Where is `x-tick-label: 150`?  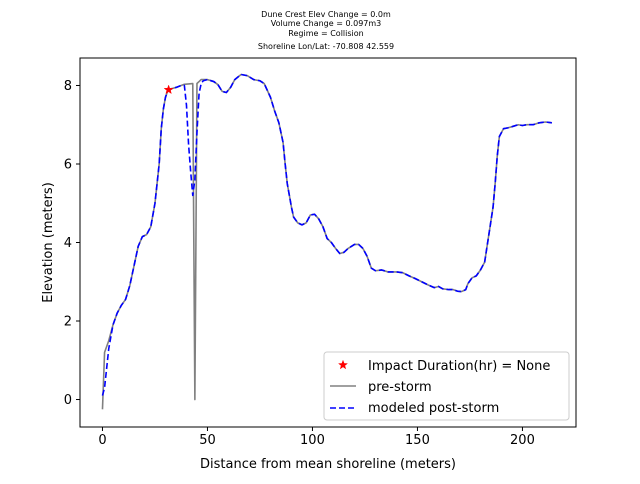 x-tick-label: 150 is located at coordinates (417, 440).